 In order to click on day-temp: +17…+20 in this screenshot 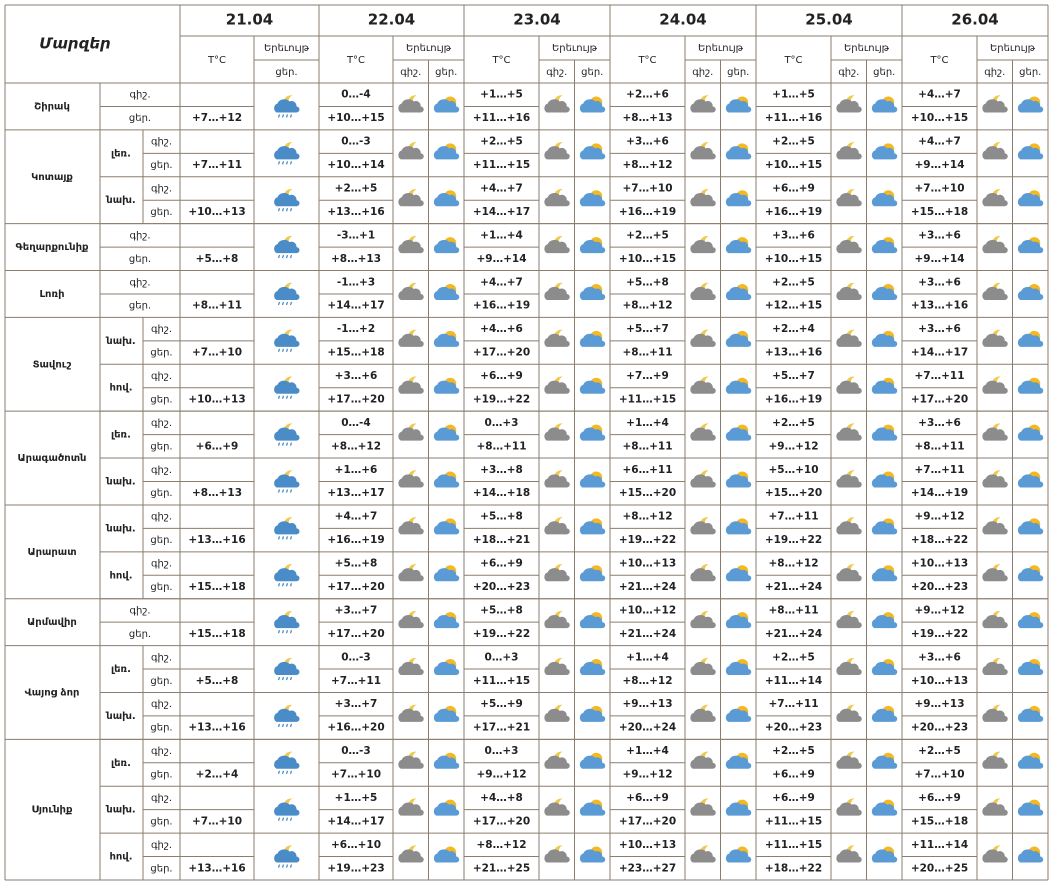, I will do `click(501, 353)`.